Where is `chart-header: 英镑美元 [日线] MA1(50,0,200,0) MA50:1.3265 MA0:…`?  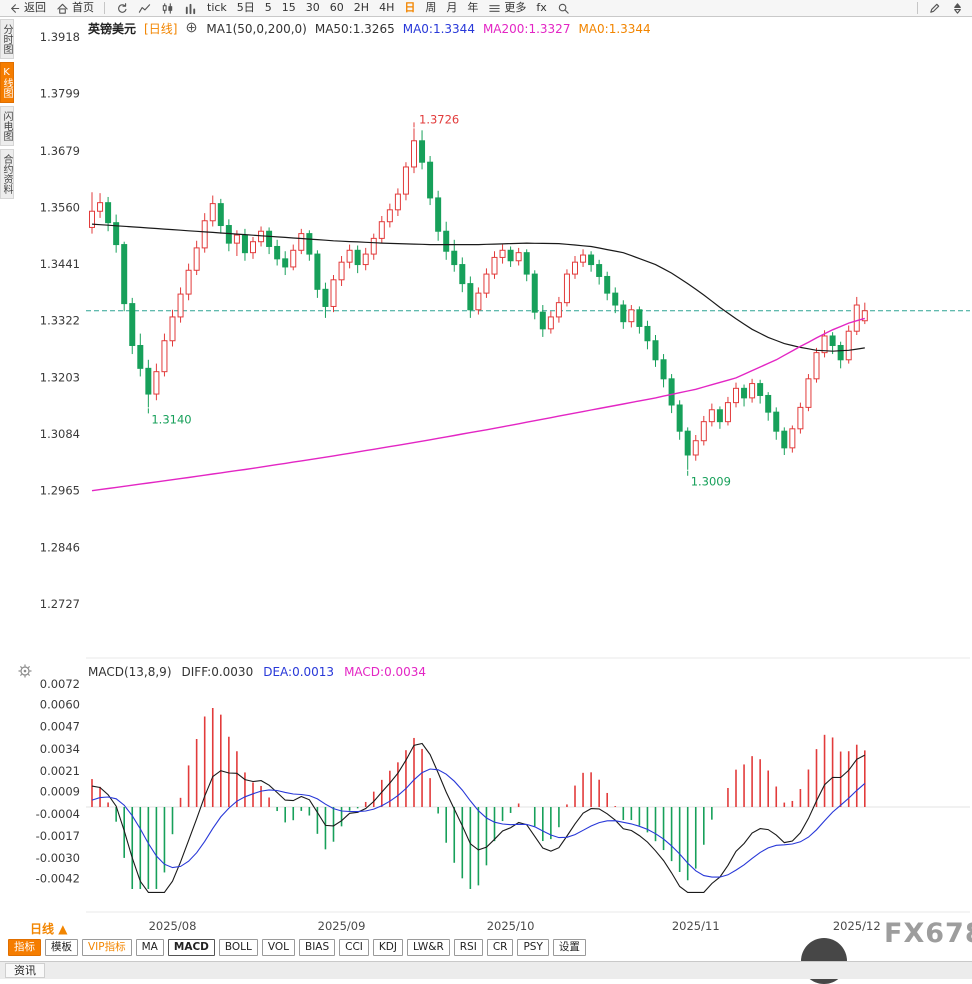
chart-header: 英镑美元 [日线] MA1(50,0,200,0) MA50:1.3265 MA0:… is located at coordinates (369, 28).